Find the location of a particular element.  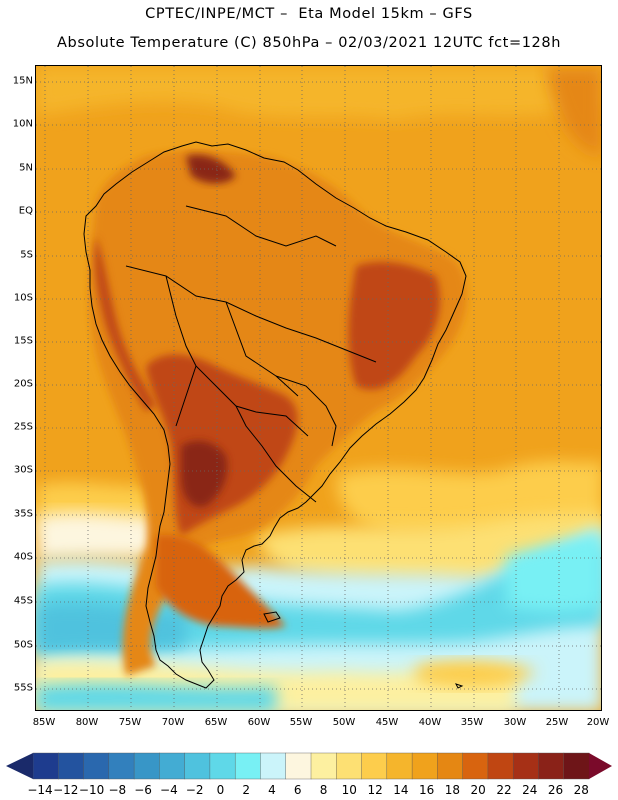

color-scale-bar is located at coordinates (309, 766).